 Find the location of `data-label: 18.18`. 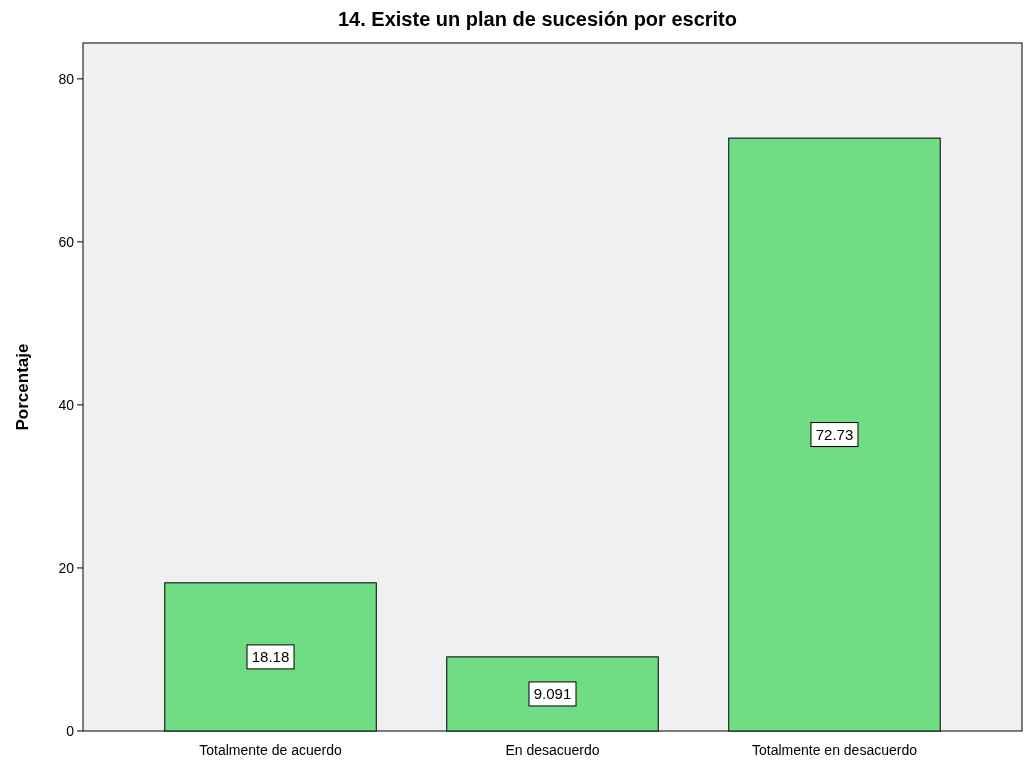

data-label: 18.18 is located at coordinates (270, 656).